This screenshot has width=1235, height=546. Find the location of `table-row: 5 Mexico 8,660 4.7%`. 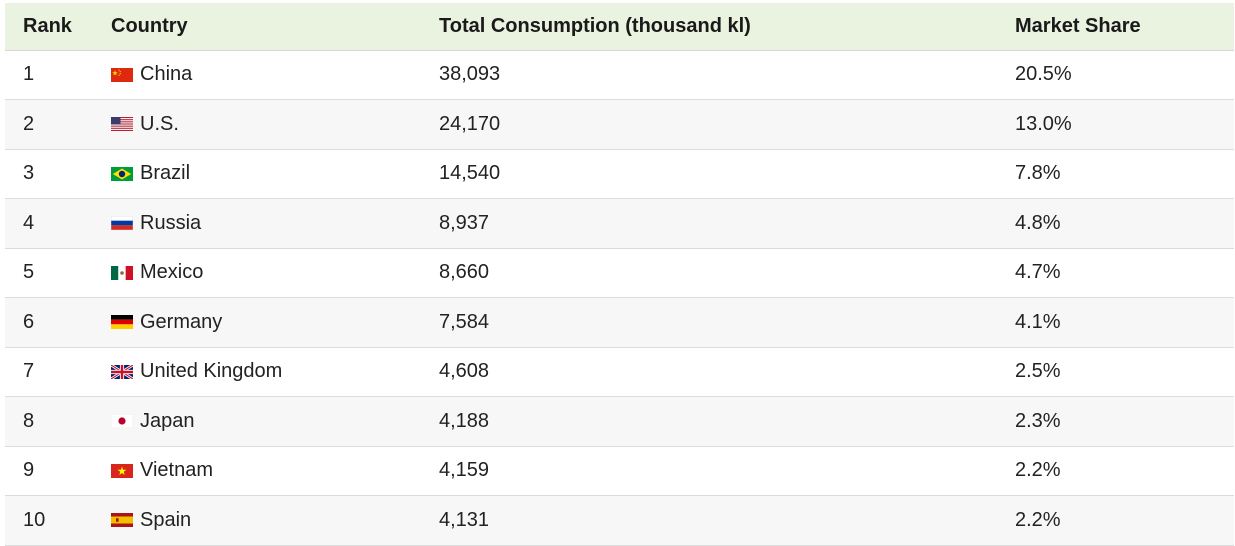

table-row: 5 Mexico 8,660 4.7% is located at coordinates (619, 273).